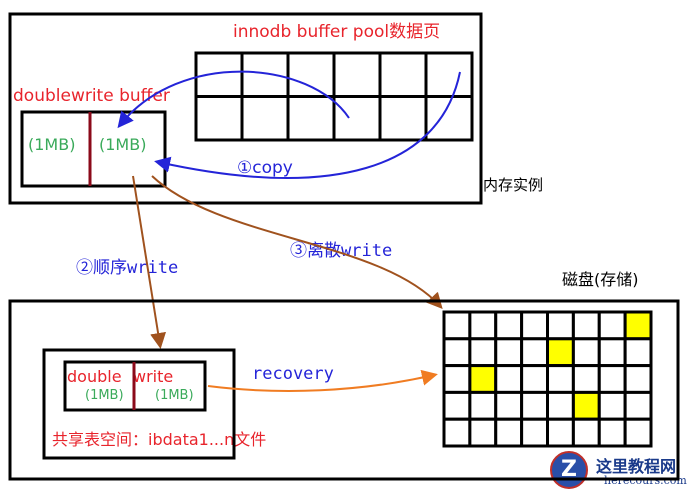 The height and width of the screenshot is (490, 690). Describe the element at coordinates (636, 466) in the screenshot. I see `watermark-title: 这里教程网` at that location.